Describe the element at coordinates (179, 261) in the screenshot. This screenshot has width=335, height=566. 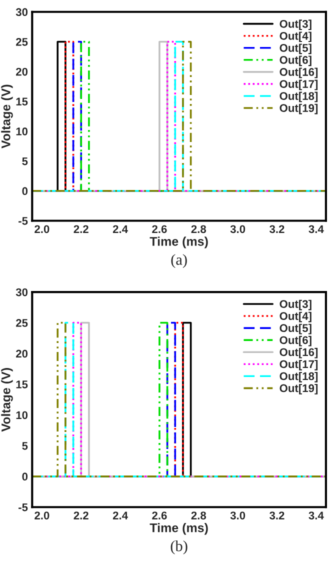
I see `text: (a)` at that location.